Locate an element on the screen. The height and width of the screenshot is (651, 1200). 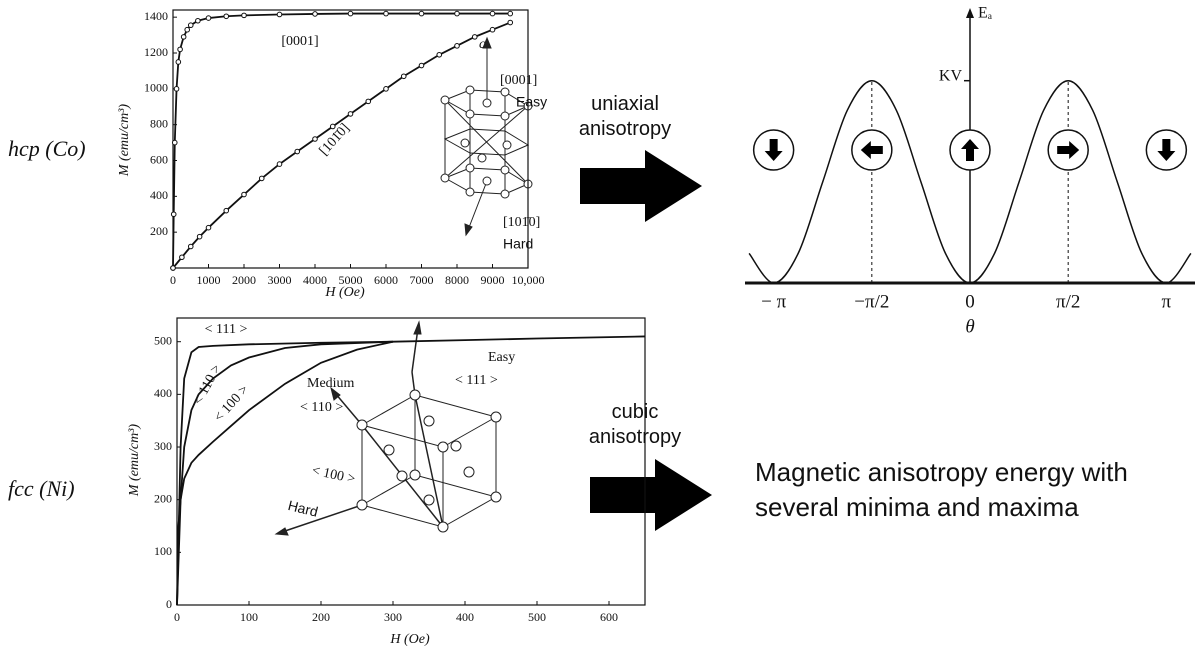
x-axis-label: θ is located at coordinates (969, 326).